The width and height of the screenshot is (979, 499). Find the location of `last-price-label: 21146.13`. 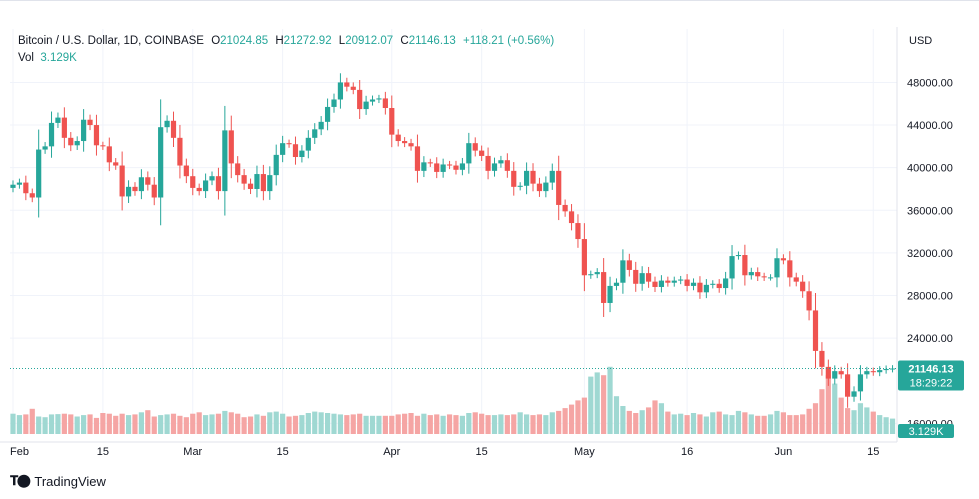

last-price-label: 21146.13 is located at coordinates (930, 370).